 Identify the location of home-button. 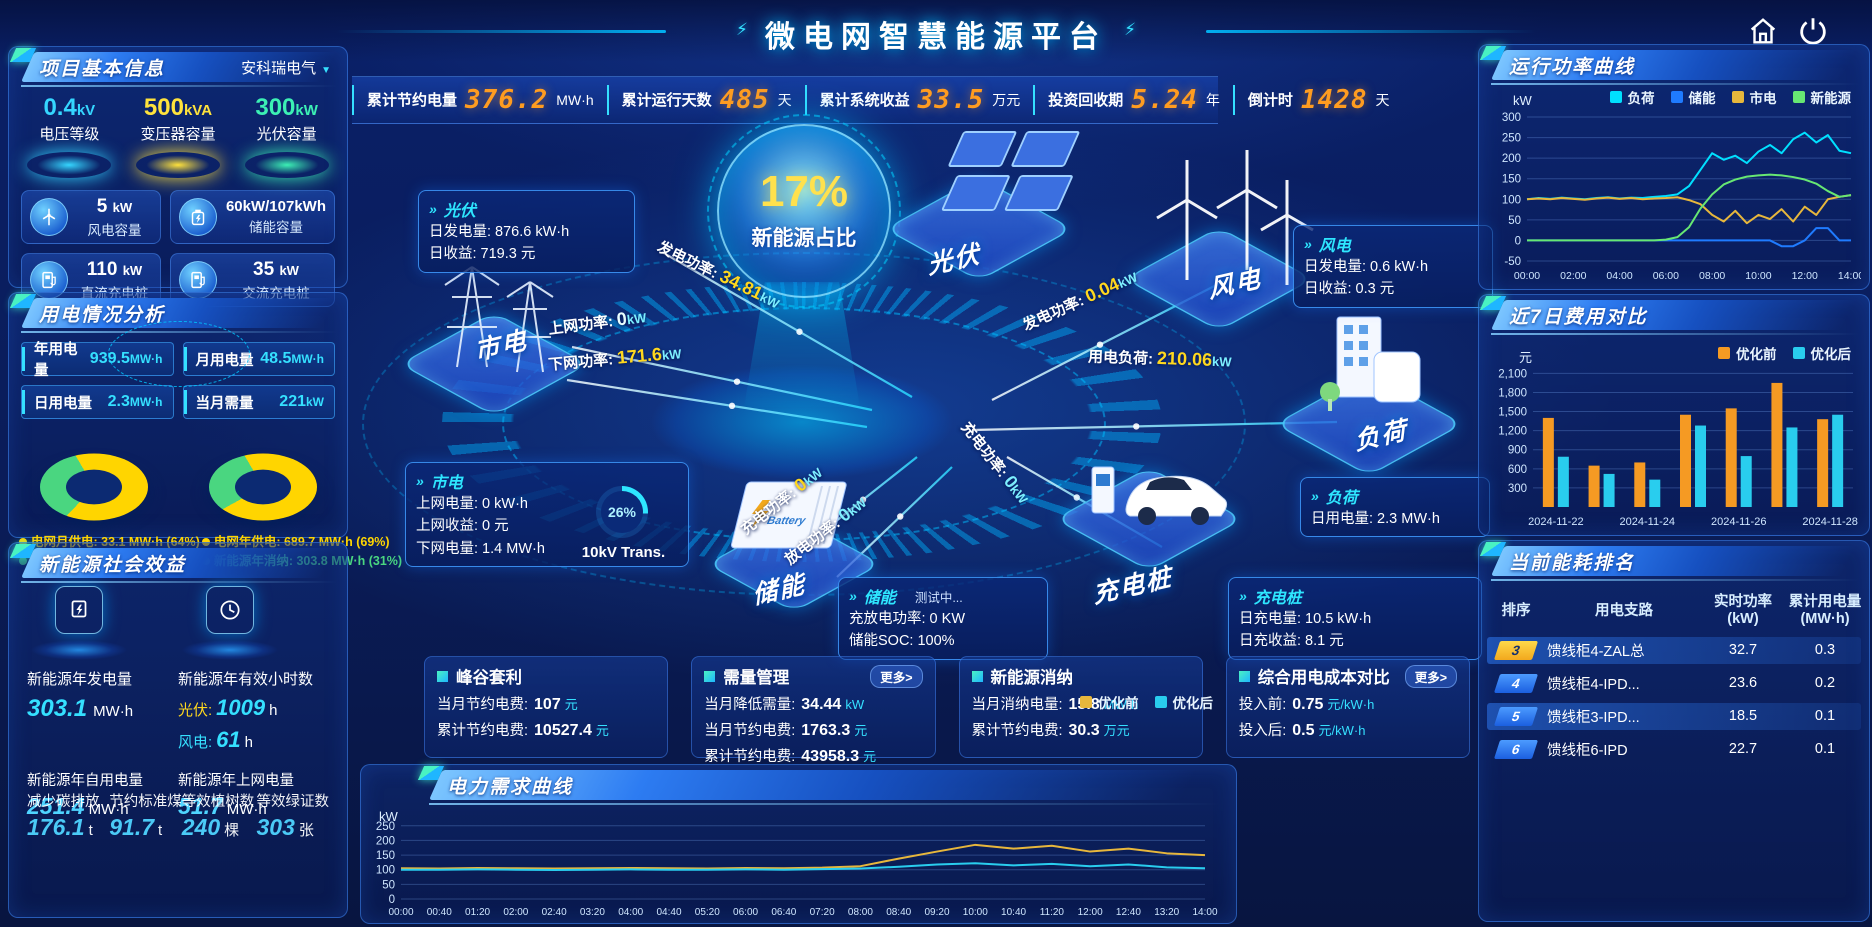
(1763, 31).